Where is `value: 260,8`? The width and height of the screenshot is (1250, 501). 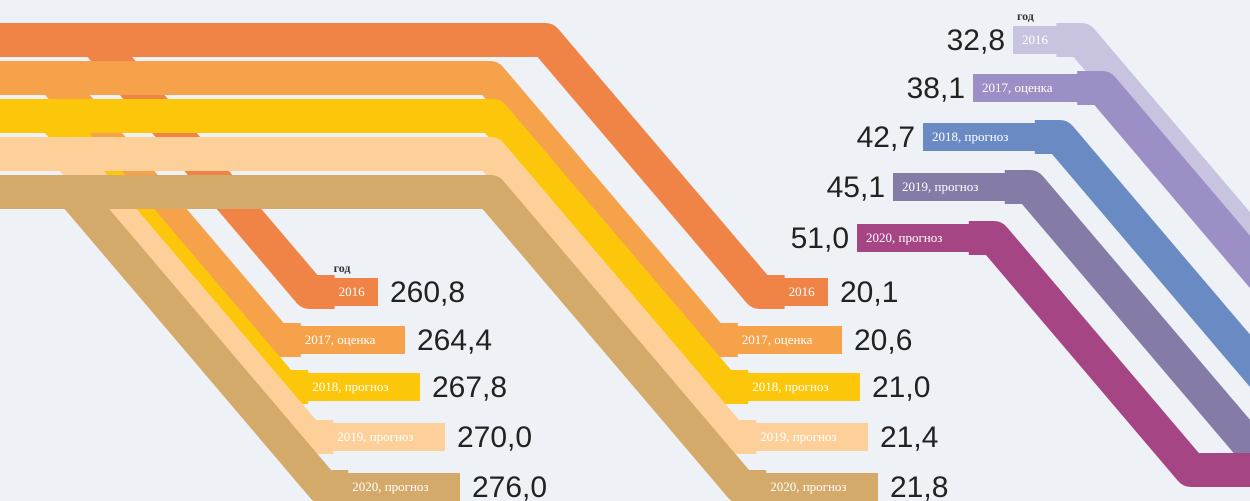
value: 260,8 is located at coordinates (427, 292).